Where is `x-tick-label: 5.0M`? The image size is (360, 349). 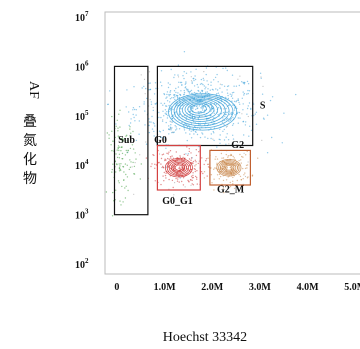 x-tick-label: 5.0M is located at coordinates (352, 287).